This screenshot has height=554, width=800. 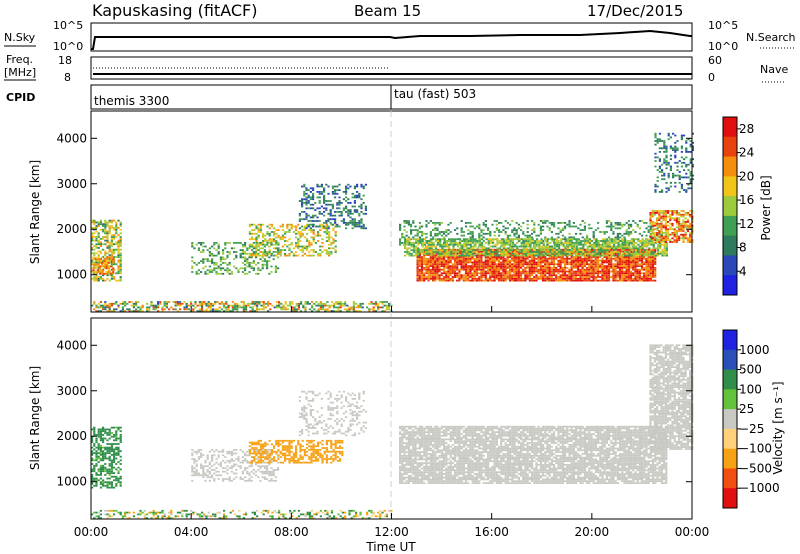 What do you see at coordinates (723, 46) in the screenshot?
I see `nsearch-tick-bottom: 10^0` at bounding box center [723, 46].